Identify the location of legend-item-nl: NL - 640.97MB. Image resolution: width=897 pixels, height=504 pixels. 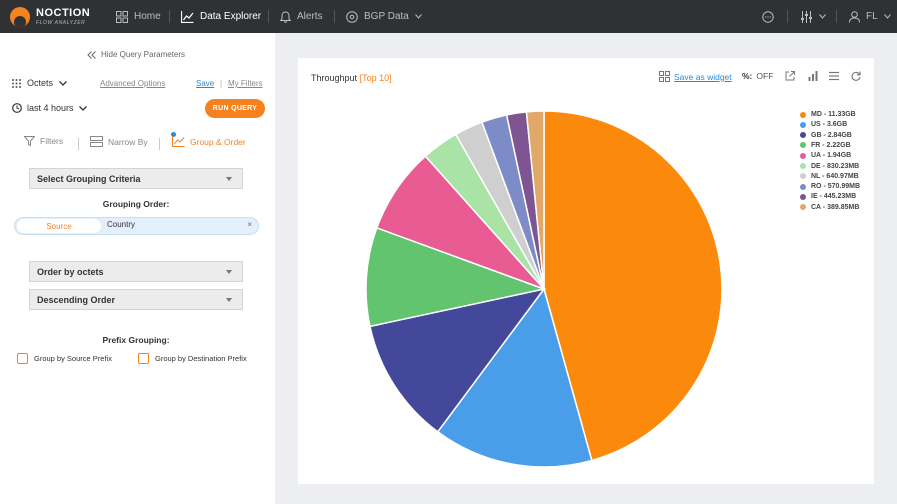
(829, 176).